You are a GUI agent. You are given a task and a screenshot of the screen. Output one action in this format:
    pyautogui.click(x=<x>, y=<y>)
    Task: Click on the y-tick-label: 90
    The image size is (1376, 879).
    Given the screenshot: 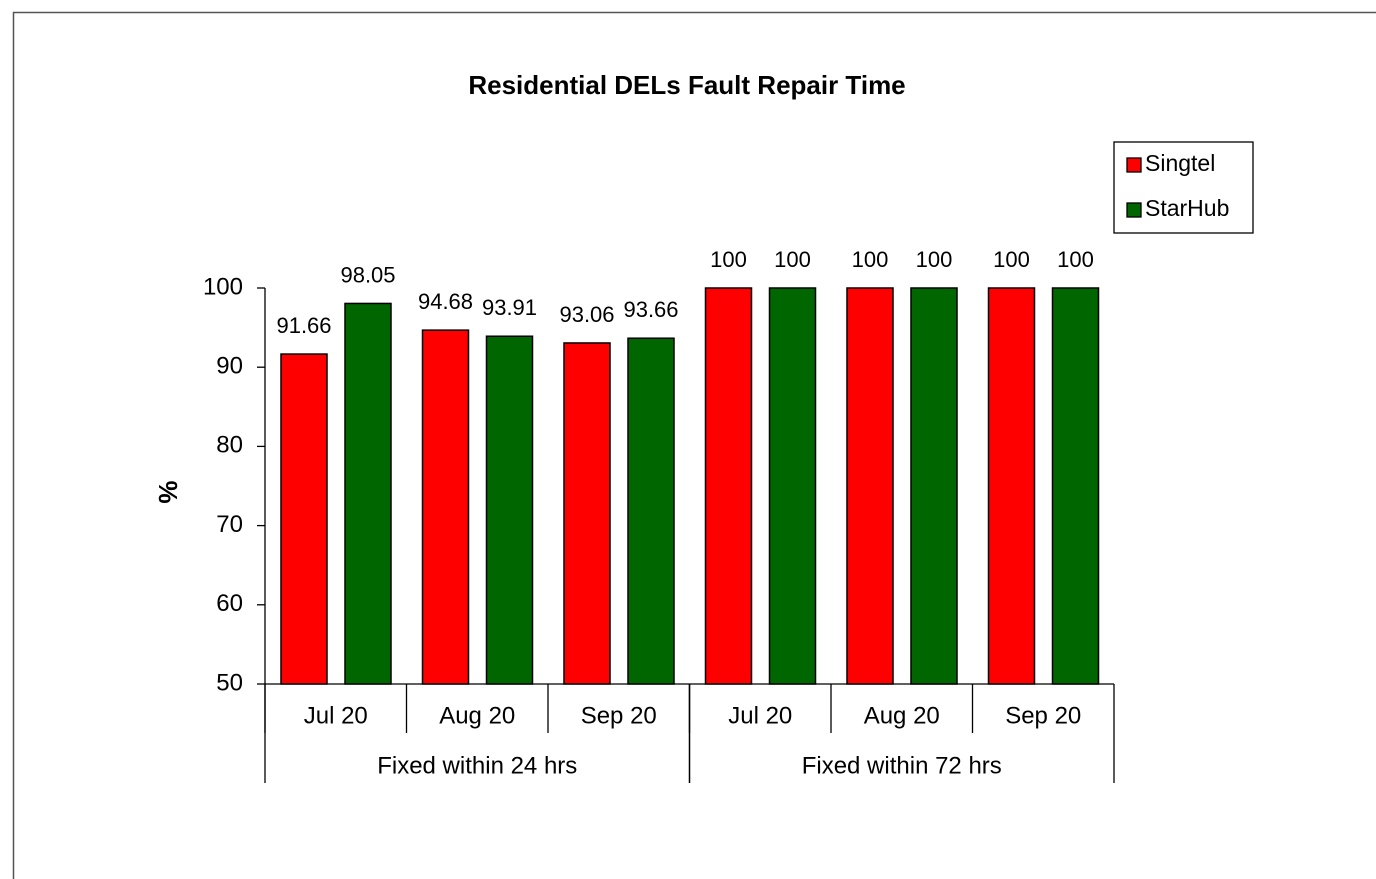 What is the action you would take?
    pyautogui.click(x=229, y=366)
    